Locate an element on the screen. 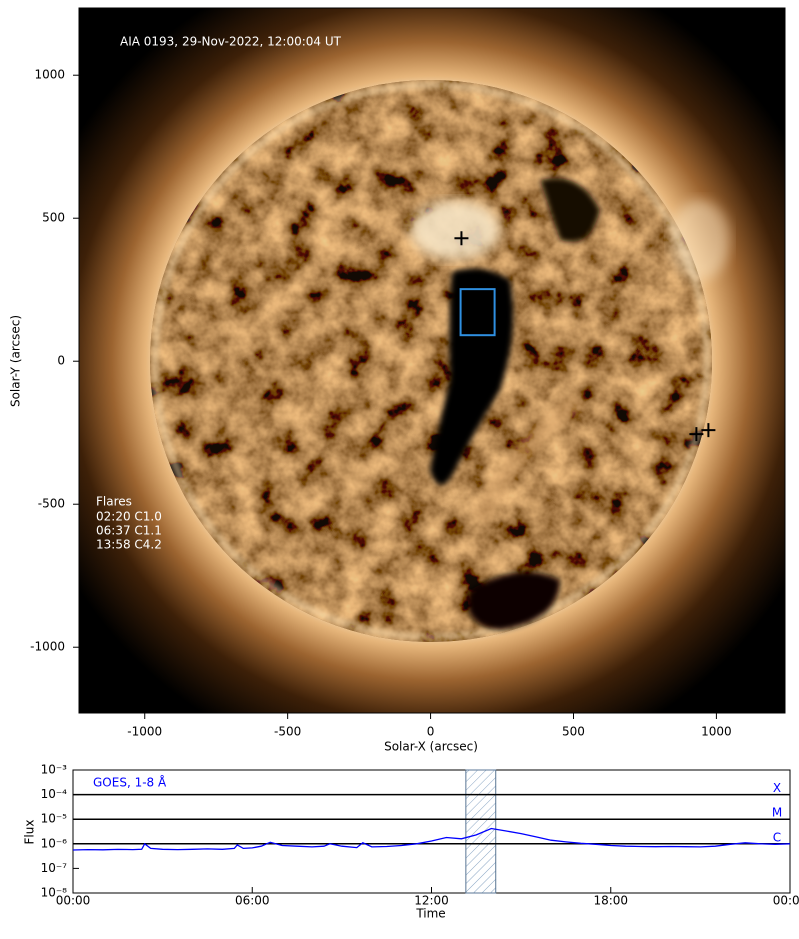 The width and height of the screenshot is (799, 939). flare-entry: 02:20 C1.0 is located at coordinates (129, 517).